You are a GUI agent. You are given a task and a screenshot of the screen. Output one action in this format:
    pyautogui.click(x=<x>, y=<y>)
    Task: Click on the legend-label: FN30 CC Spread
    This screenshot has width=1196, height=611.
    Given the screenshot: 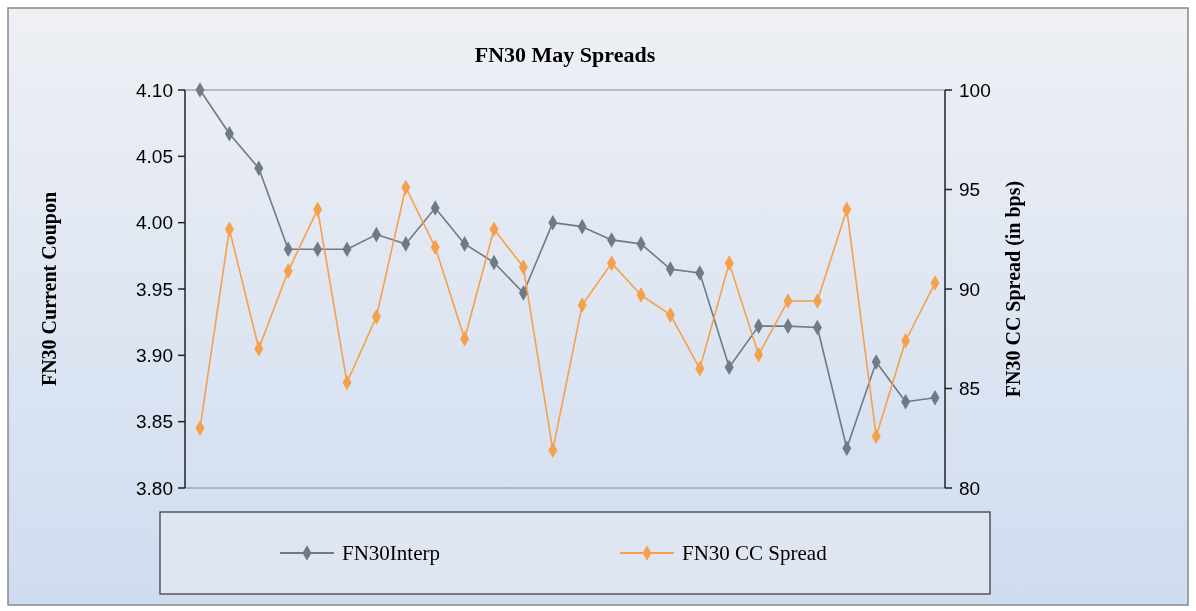 What is the action you would take?
    pyautogui.click(x=755, y=553)
    